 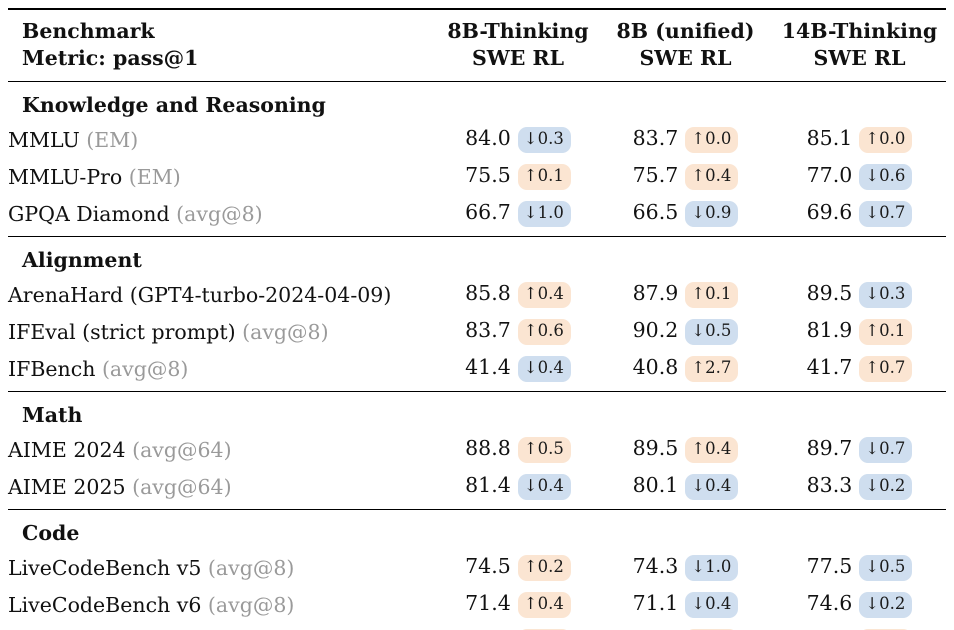 What do you see at coordinates (859, 567) in the screenshot?
I see `score-cell: 77.5 ↓0.5` at bounding box center [859, 567].